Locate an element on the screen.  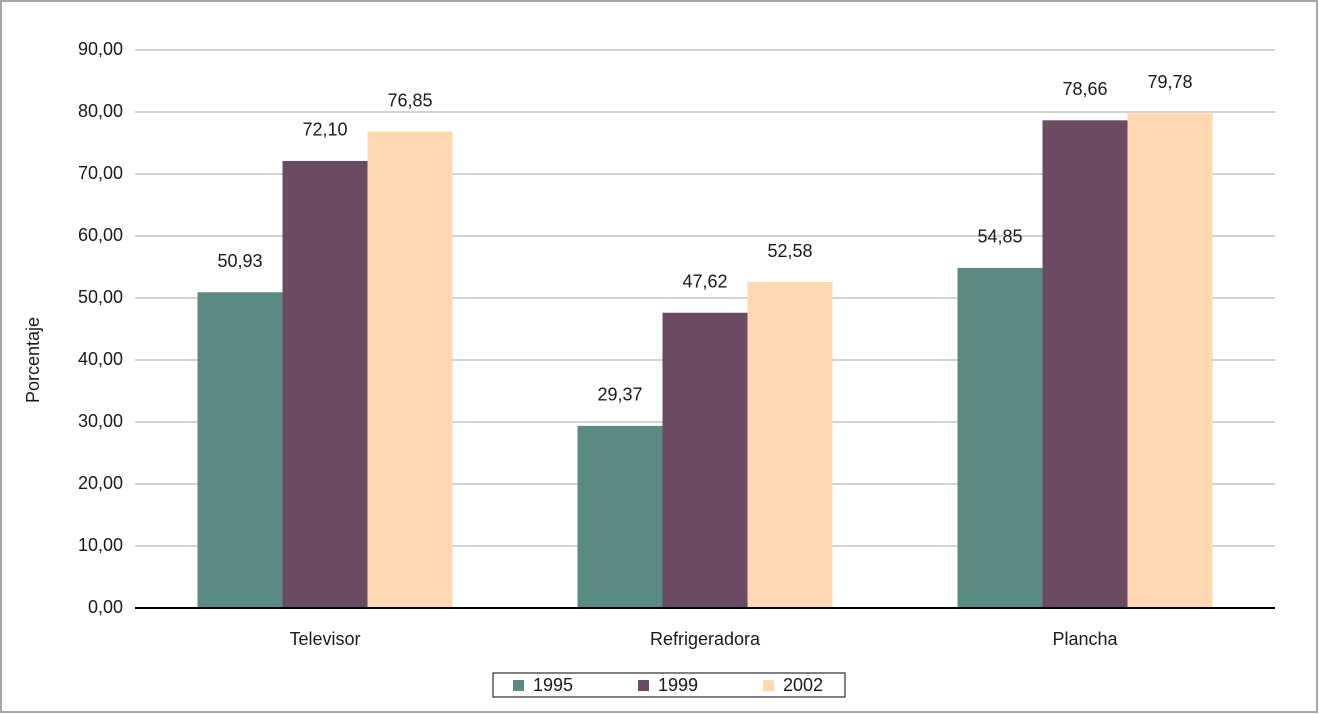
y-tick-label: 40,00 is located at coordinates (100, 359).